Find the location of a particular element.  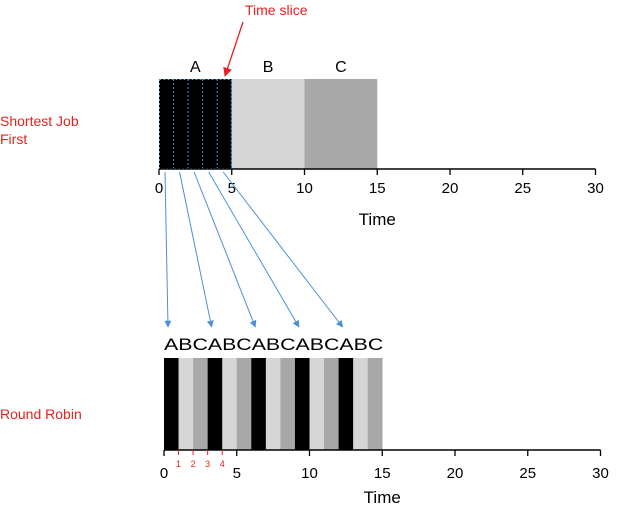

sjf-label-line-2: First is located at coordinates (13, 139).